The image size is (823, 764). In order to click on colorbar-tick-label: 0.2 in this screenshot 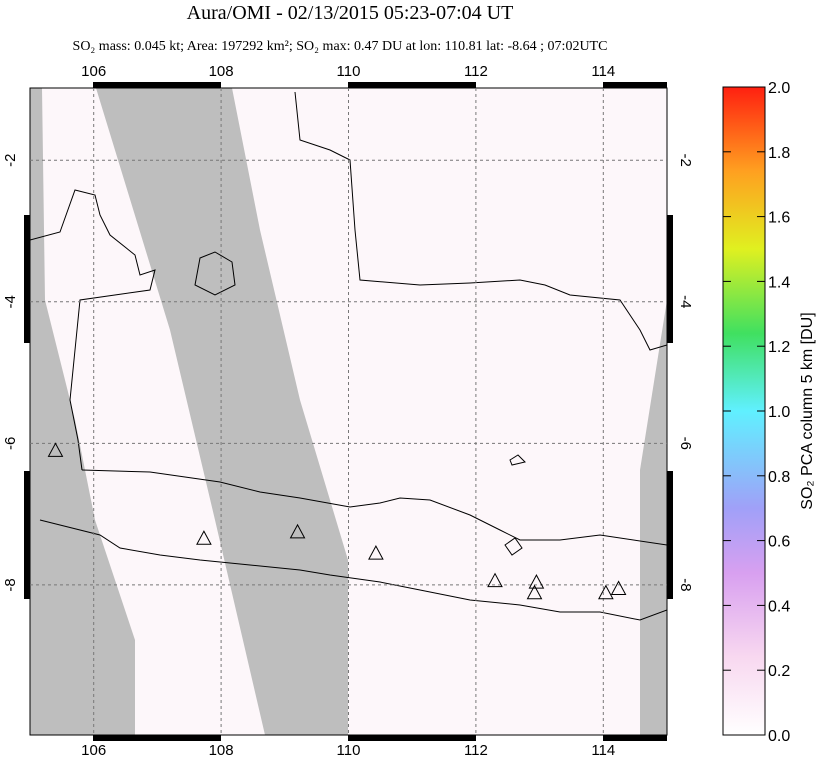, I will do `click(779, 671)`.